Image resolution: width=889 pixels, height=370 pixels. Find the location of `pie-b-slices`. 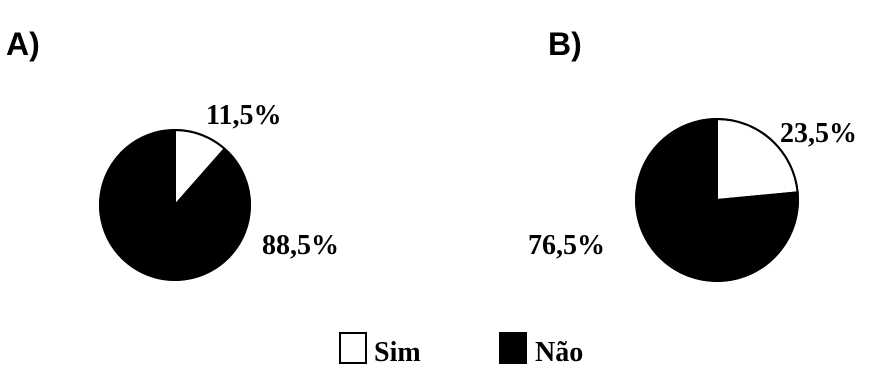

pie-b-slices is located at coordinates (717, 199).